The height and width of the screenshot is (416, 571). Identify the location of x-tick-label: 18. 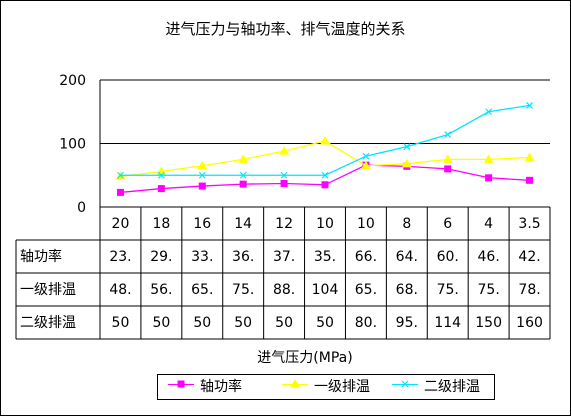
(161, 224).